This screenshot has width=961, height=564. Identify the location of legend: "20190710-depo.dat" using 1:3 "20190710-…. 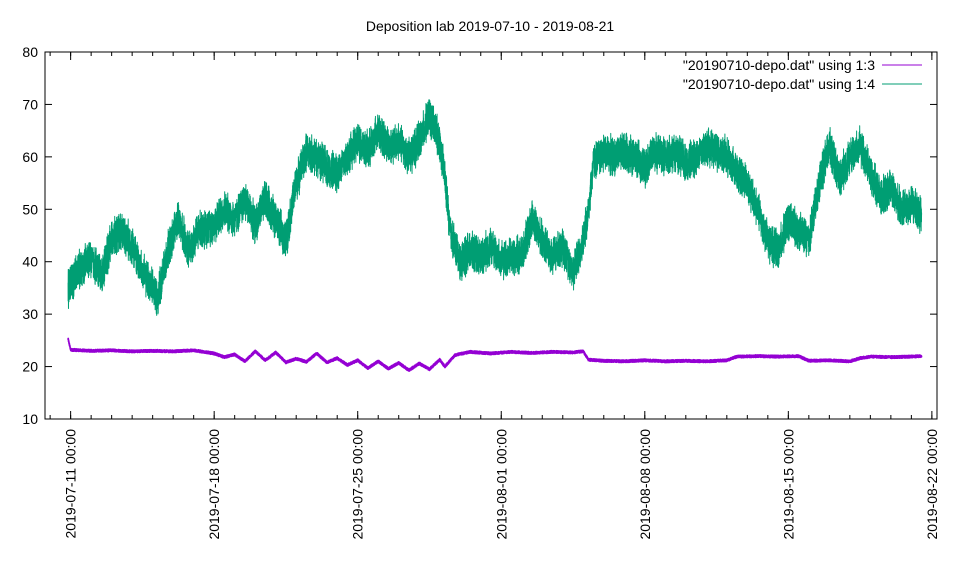
(802, 74).